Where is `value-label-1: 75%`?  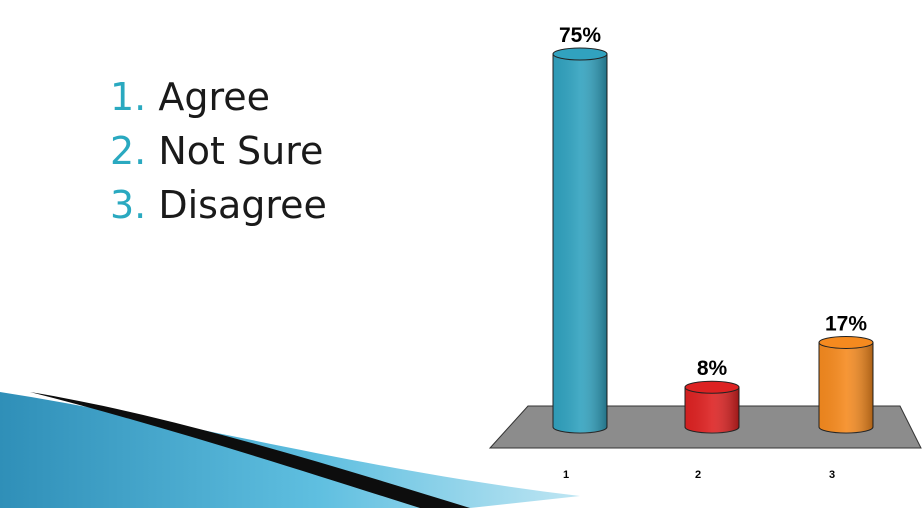 value-label-1: 75% is located at coordinates (580, 35).